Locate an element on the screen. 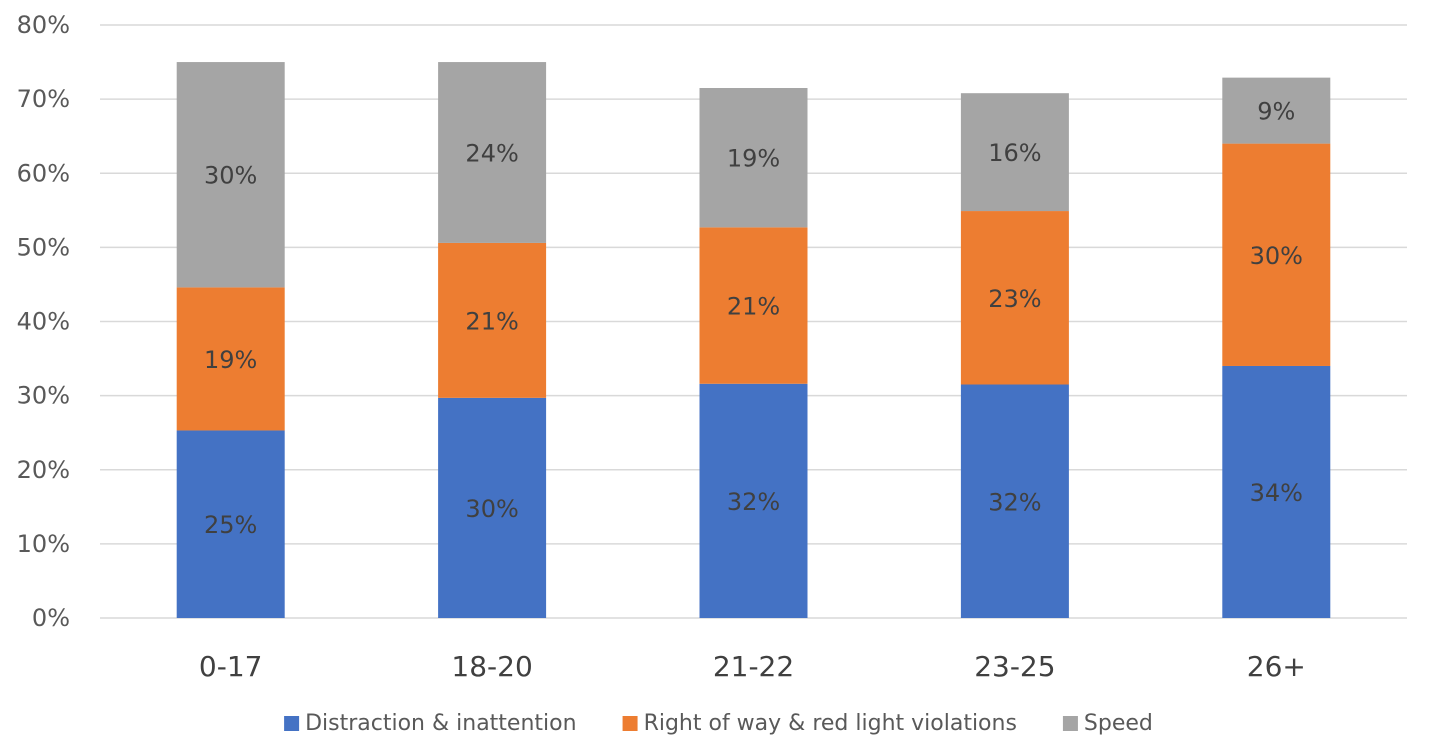 This screenshot has height=744, width=1437. data-label: 23% is located at coordinates (1014, 299).